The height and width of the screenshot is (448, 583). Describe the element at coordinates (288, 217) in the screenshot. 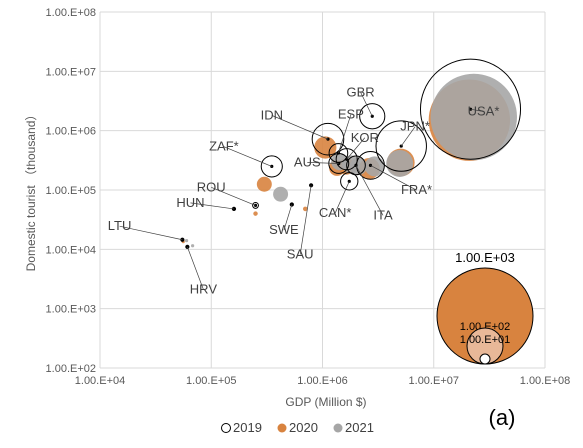

I see `leader-line-swe` at that location.